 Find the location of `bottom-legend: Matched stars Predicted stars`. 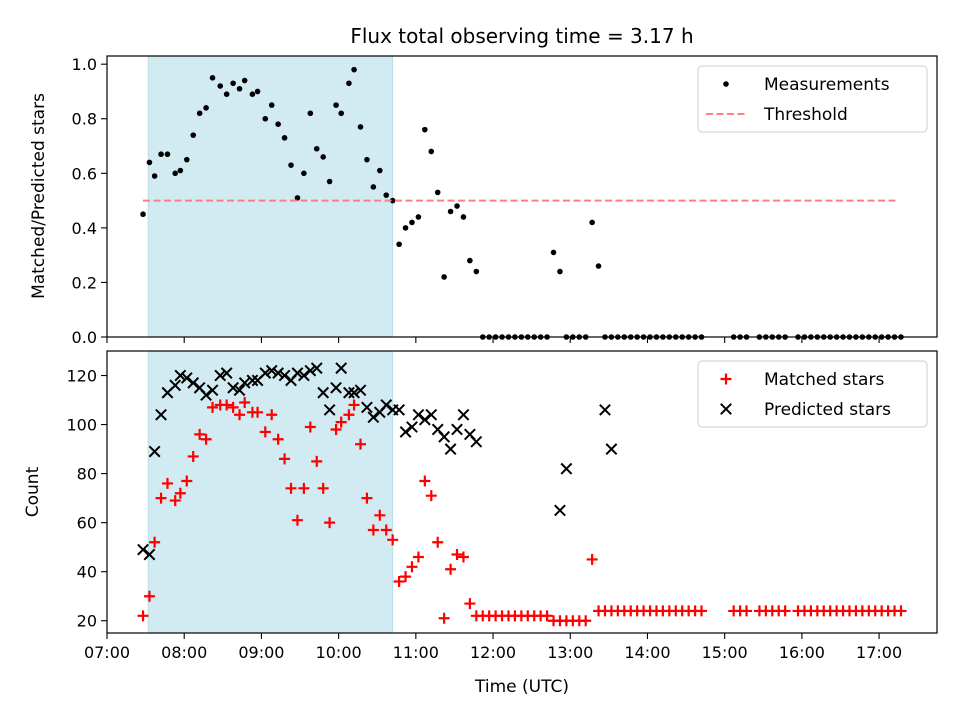

bottom-legend: Matched stars Predicted stars is located at coordinates (812, 394).